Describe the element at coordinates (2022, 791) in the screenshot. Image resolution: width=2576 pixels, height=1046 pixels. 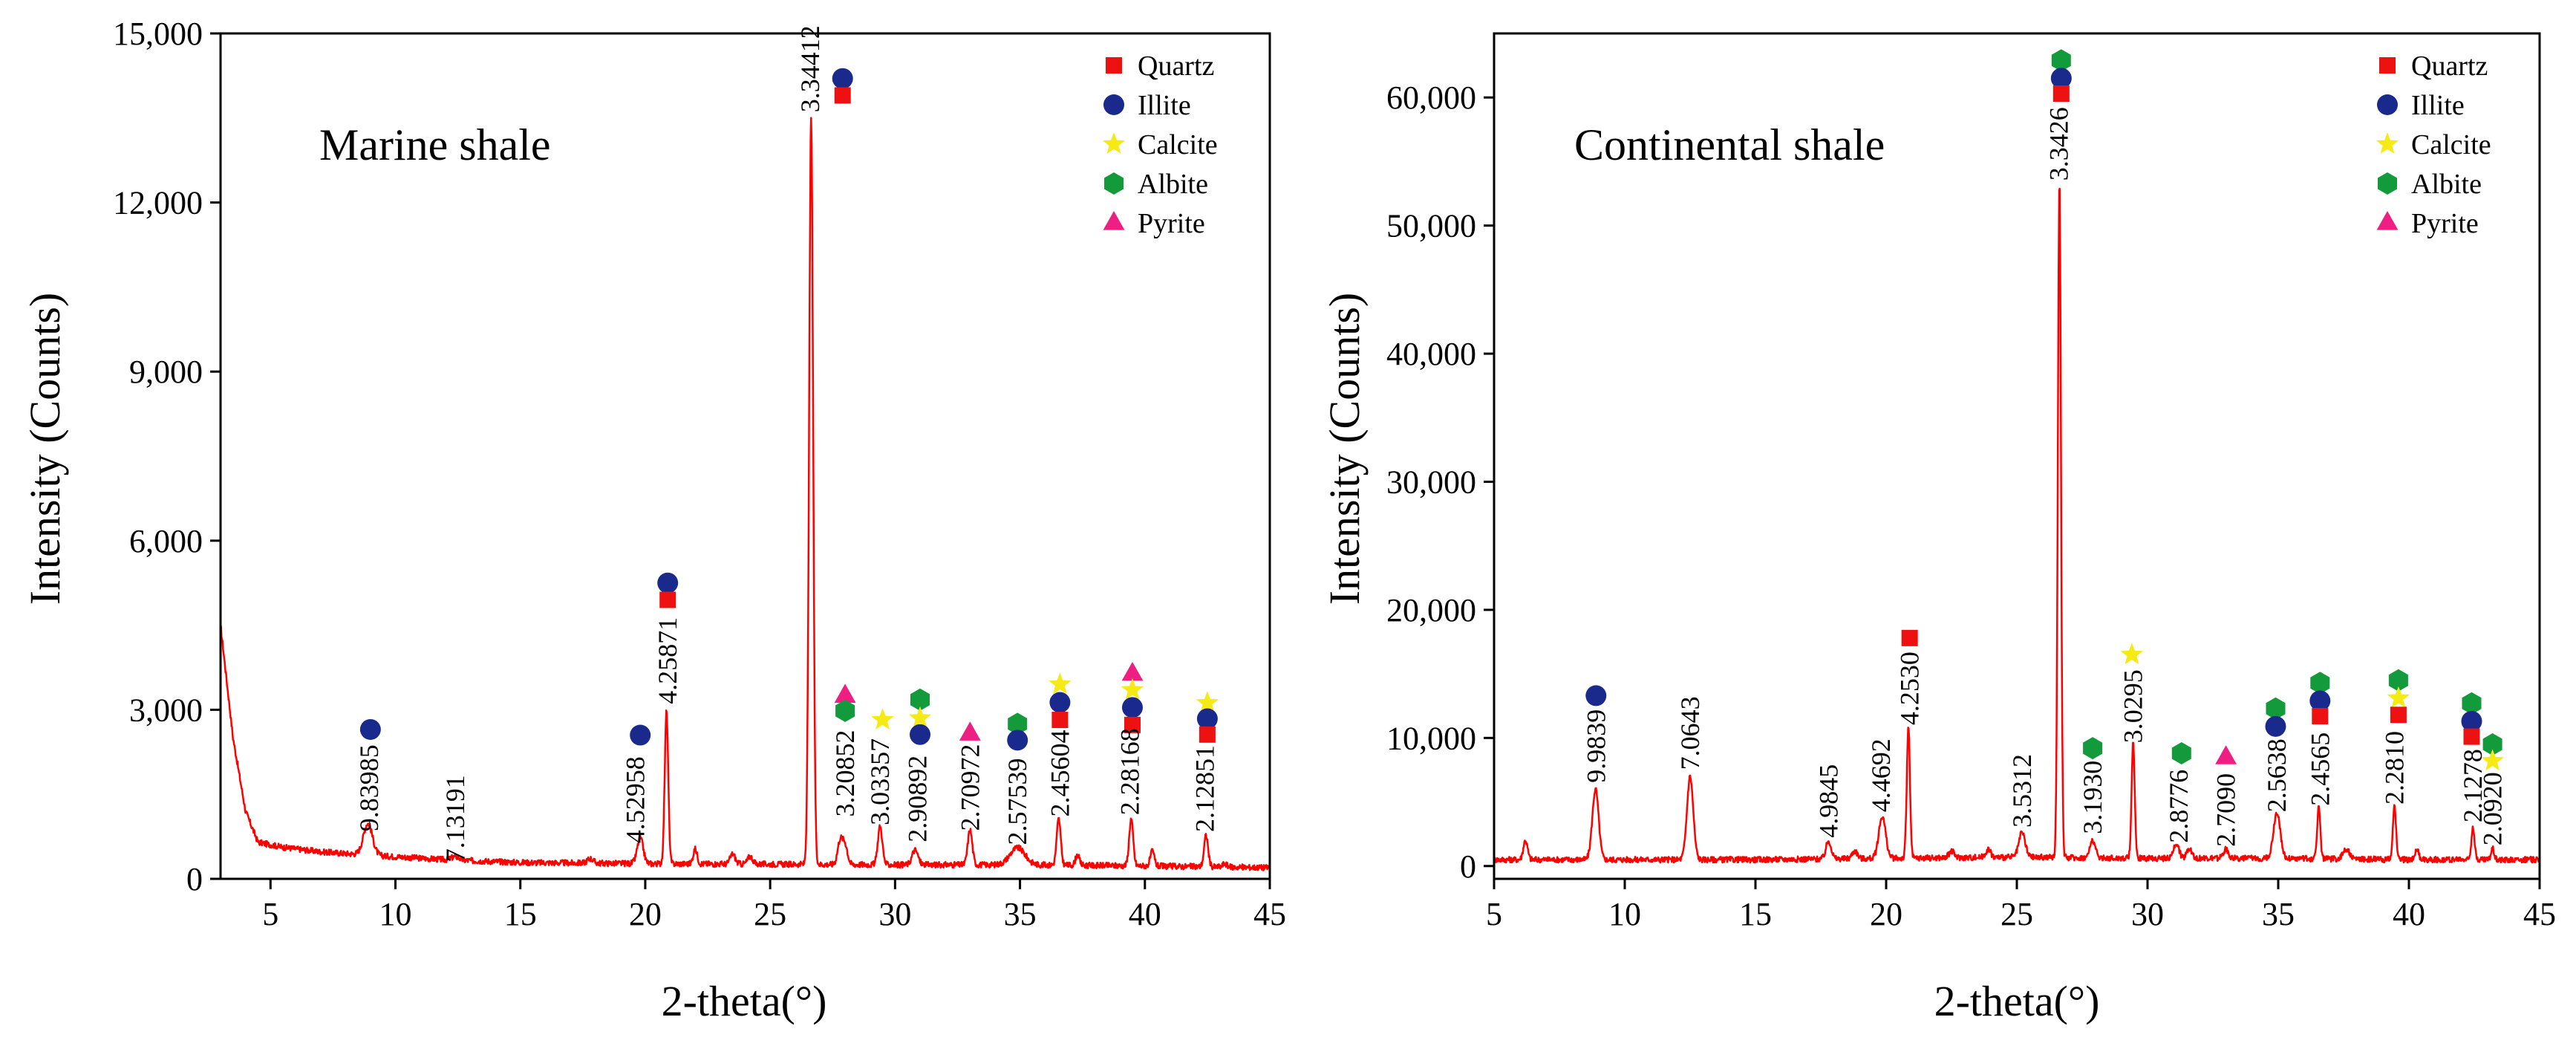
I see `peak-d-spacing-label: 3.5312` at that location.